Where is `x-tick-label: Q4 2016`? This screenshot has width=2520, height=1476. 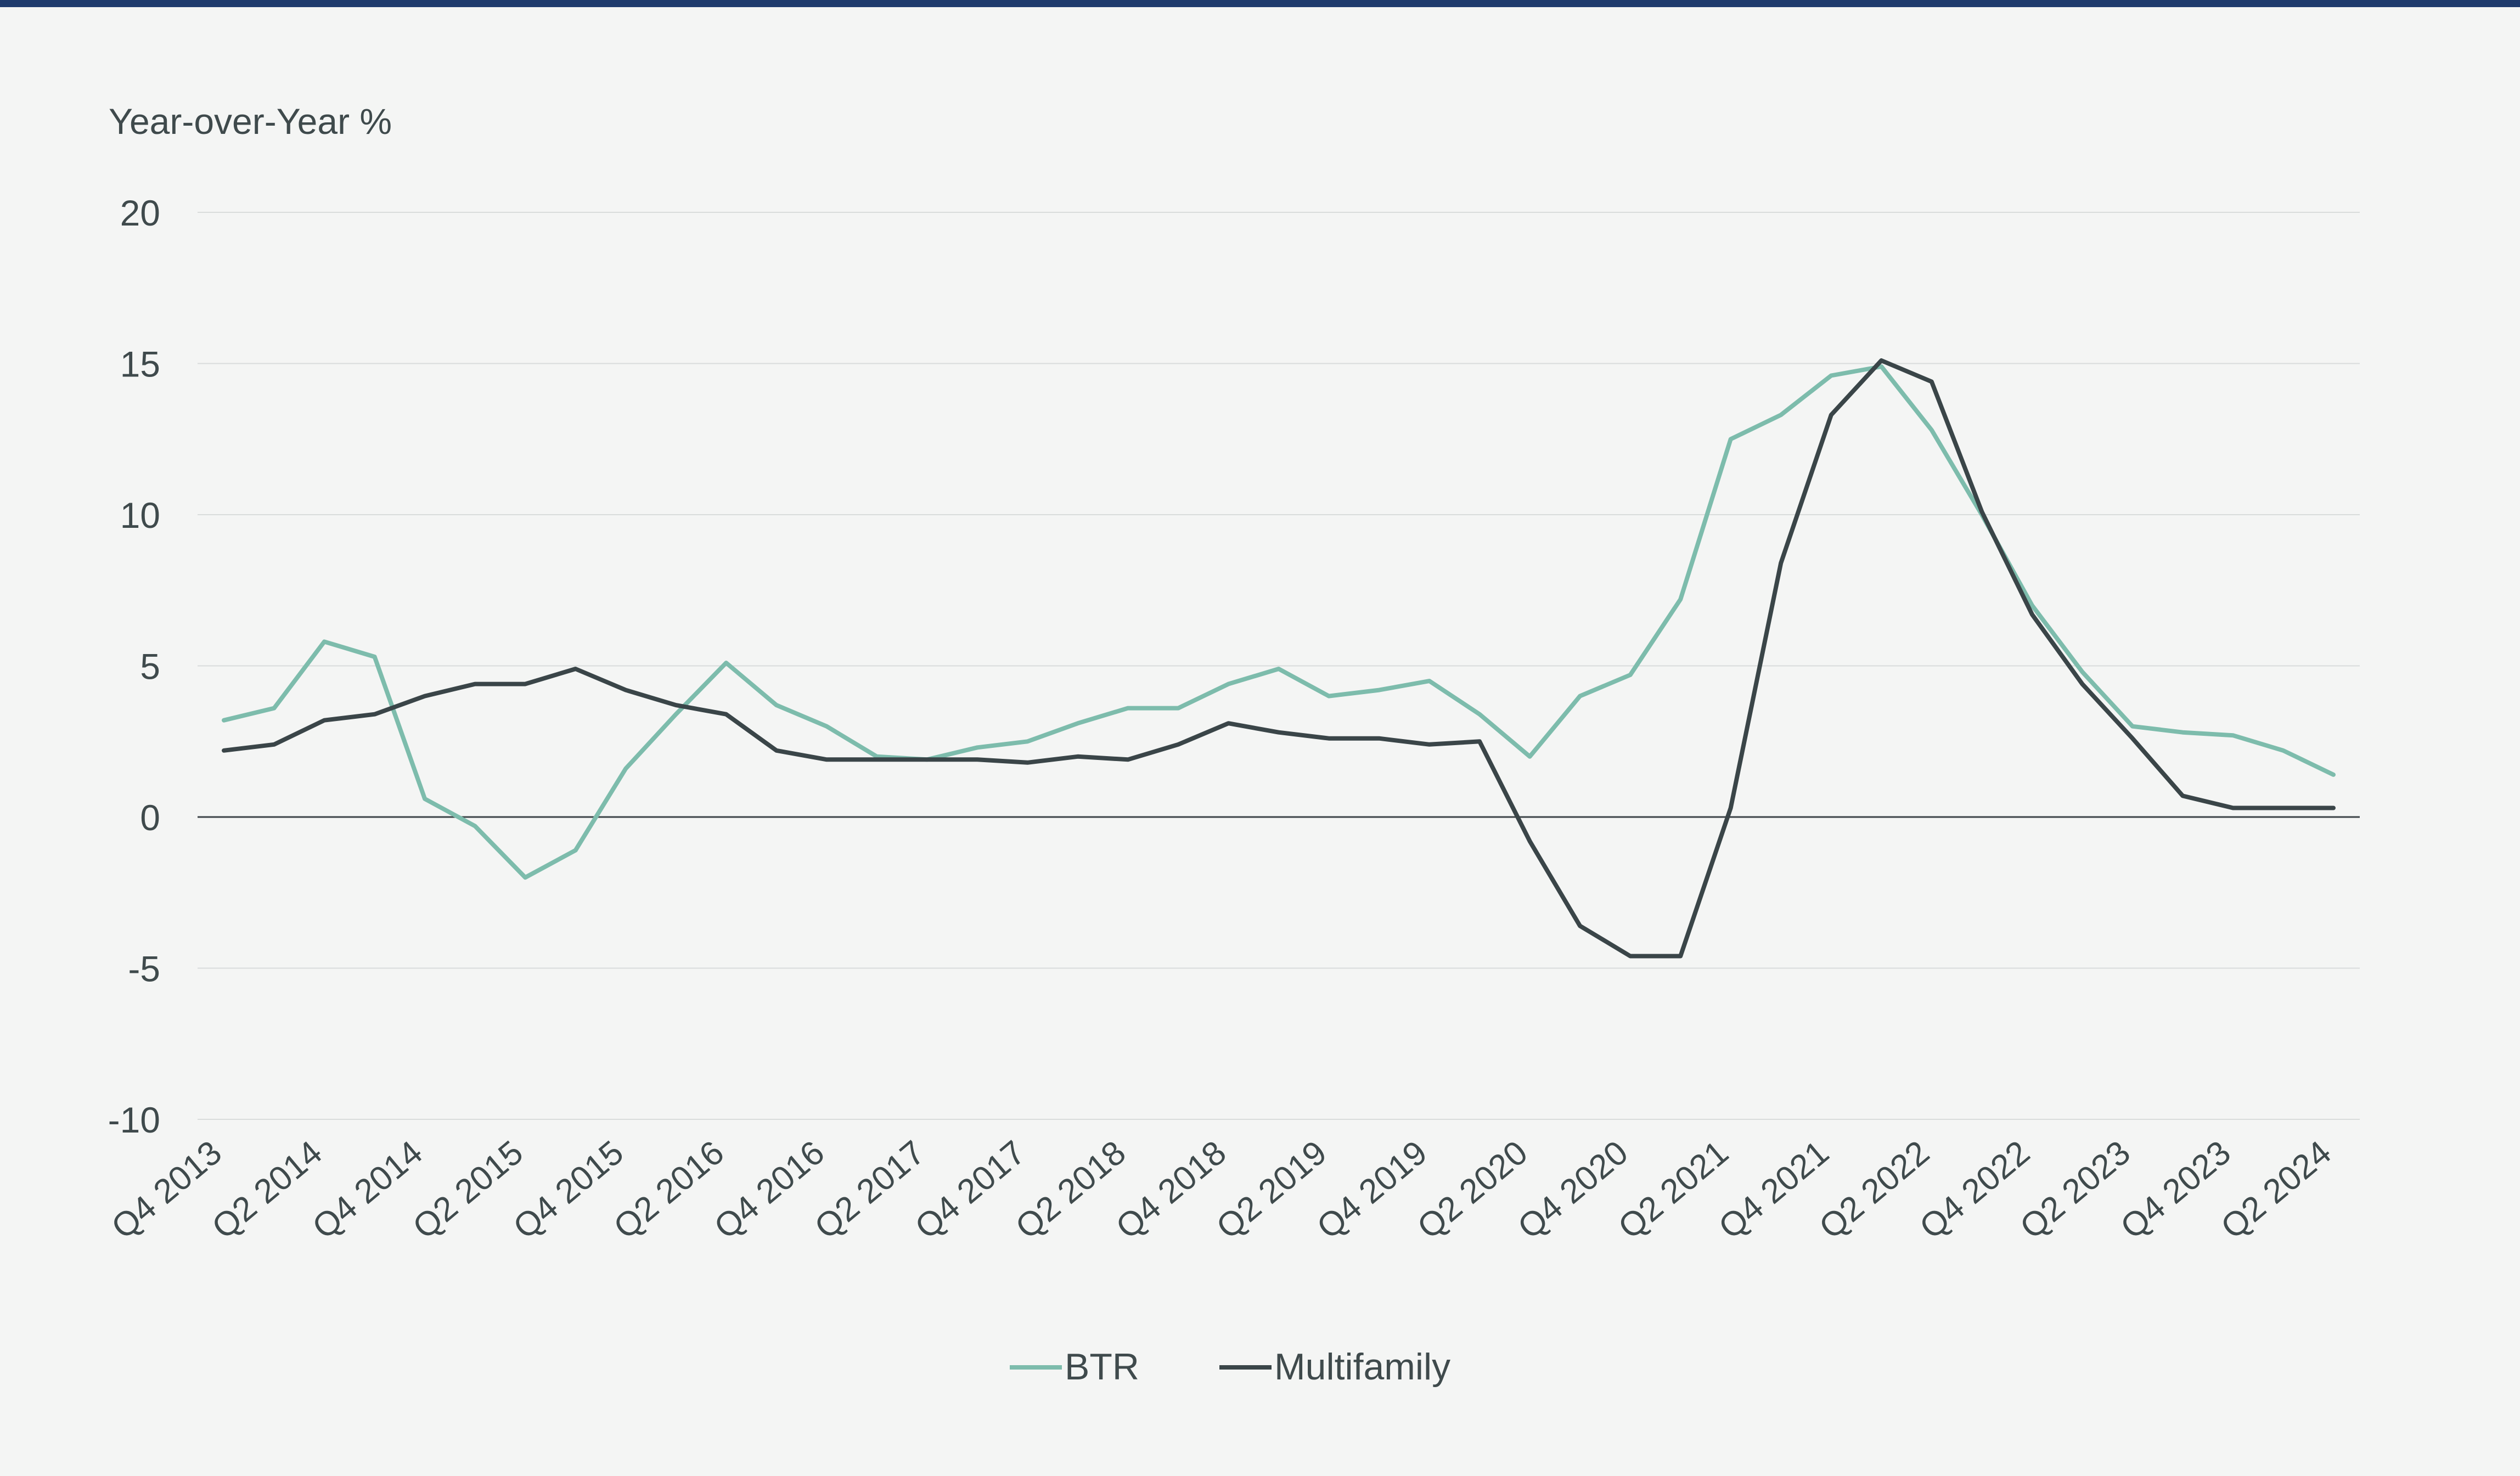 x-tick-label: Q4 2016 is located at coordinates (770, 1190).